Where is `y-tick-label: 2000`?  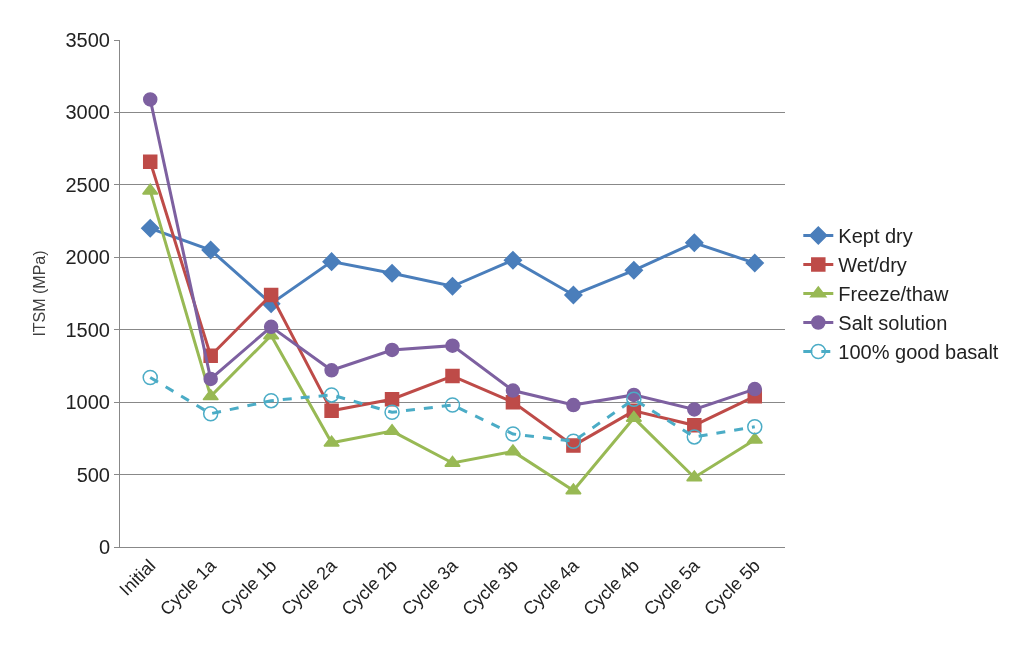
y-tick-label: 2000 is located at coordinates (87, 257).